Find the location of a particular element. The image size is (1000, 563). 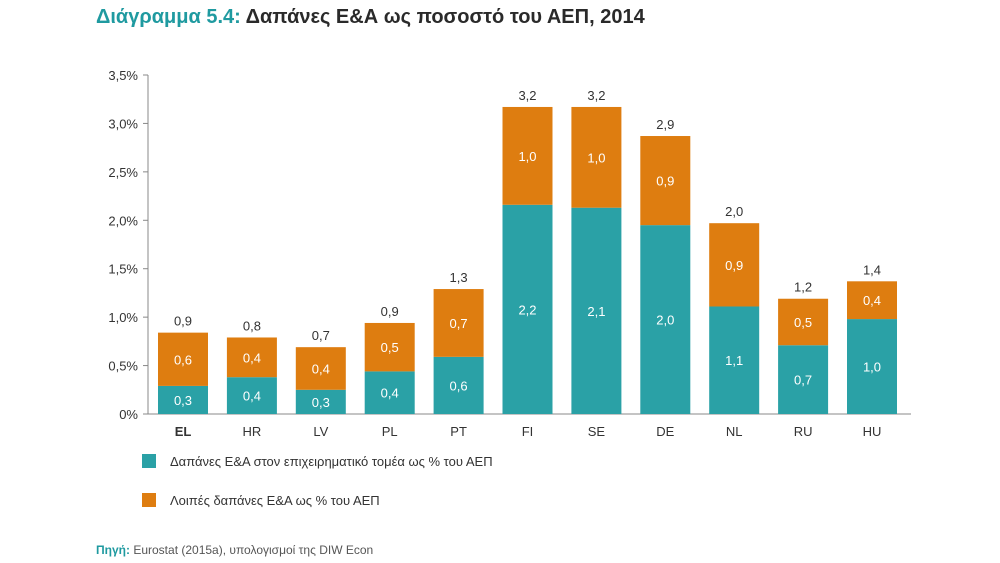

x-tick-label: NL is located at coordinates (734, 431).